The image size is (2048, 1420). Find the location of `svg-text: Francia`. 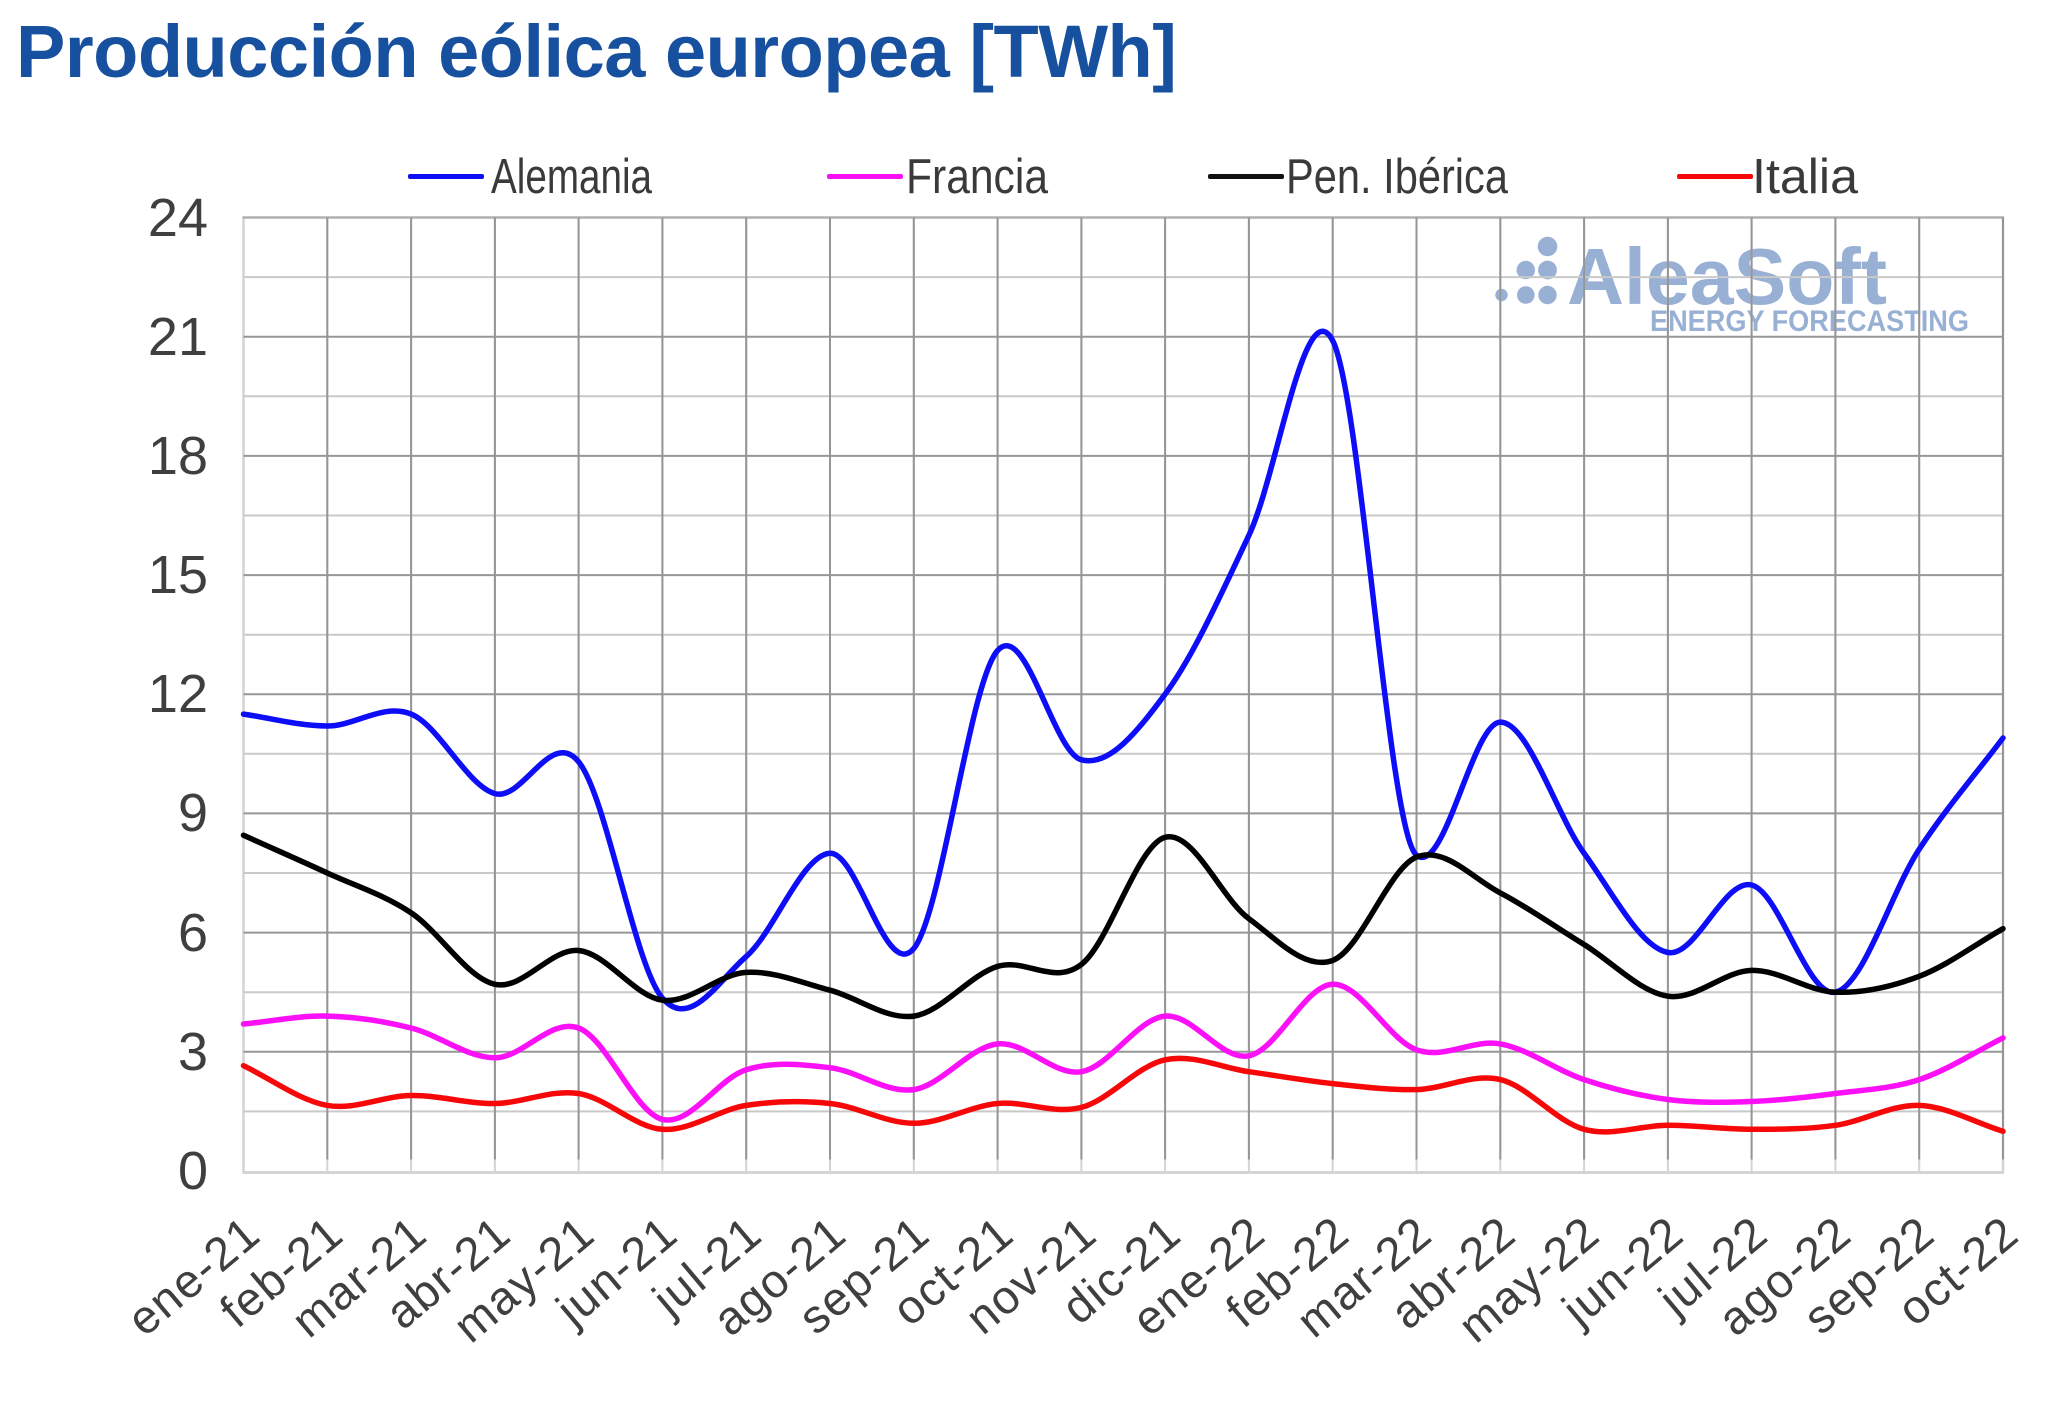

svg-text: Francia is located at coordinates (977, 177).